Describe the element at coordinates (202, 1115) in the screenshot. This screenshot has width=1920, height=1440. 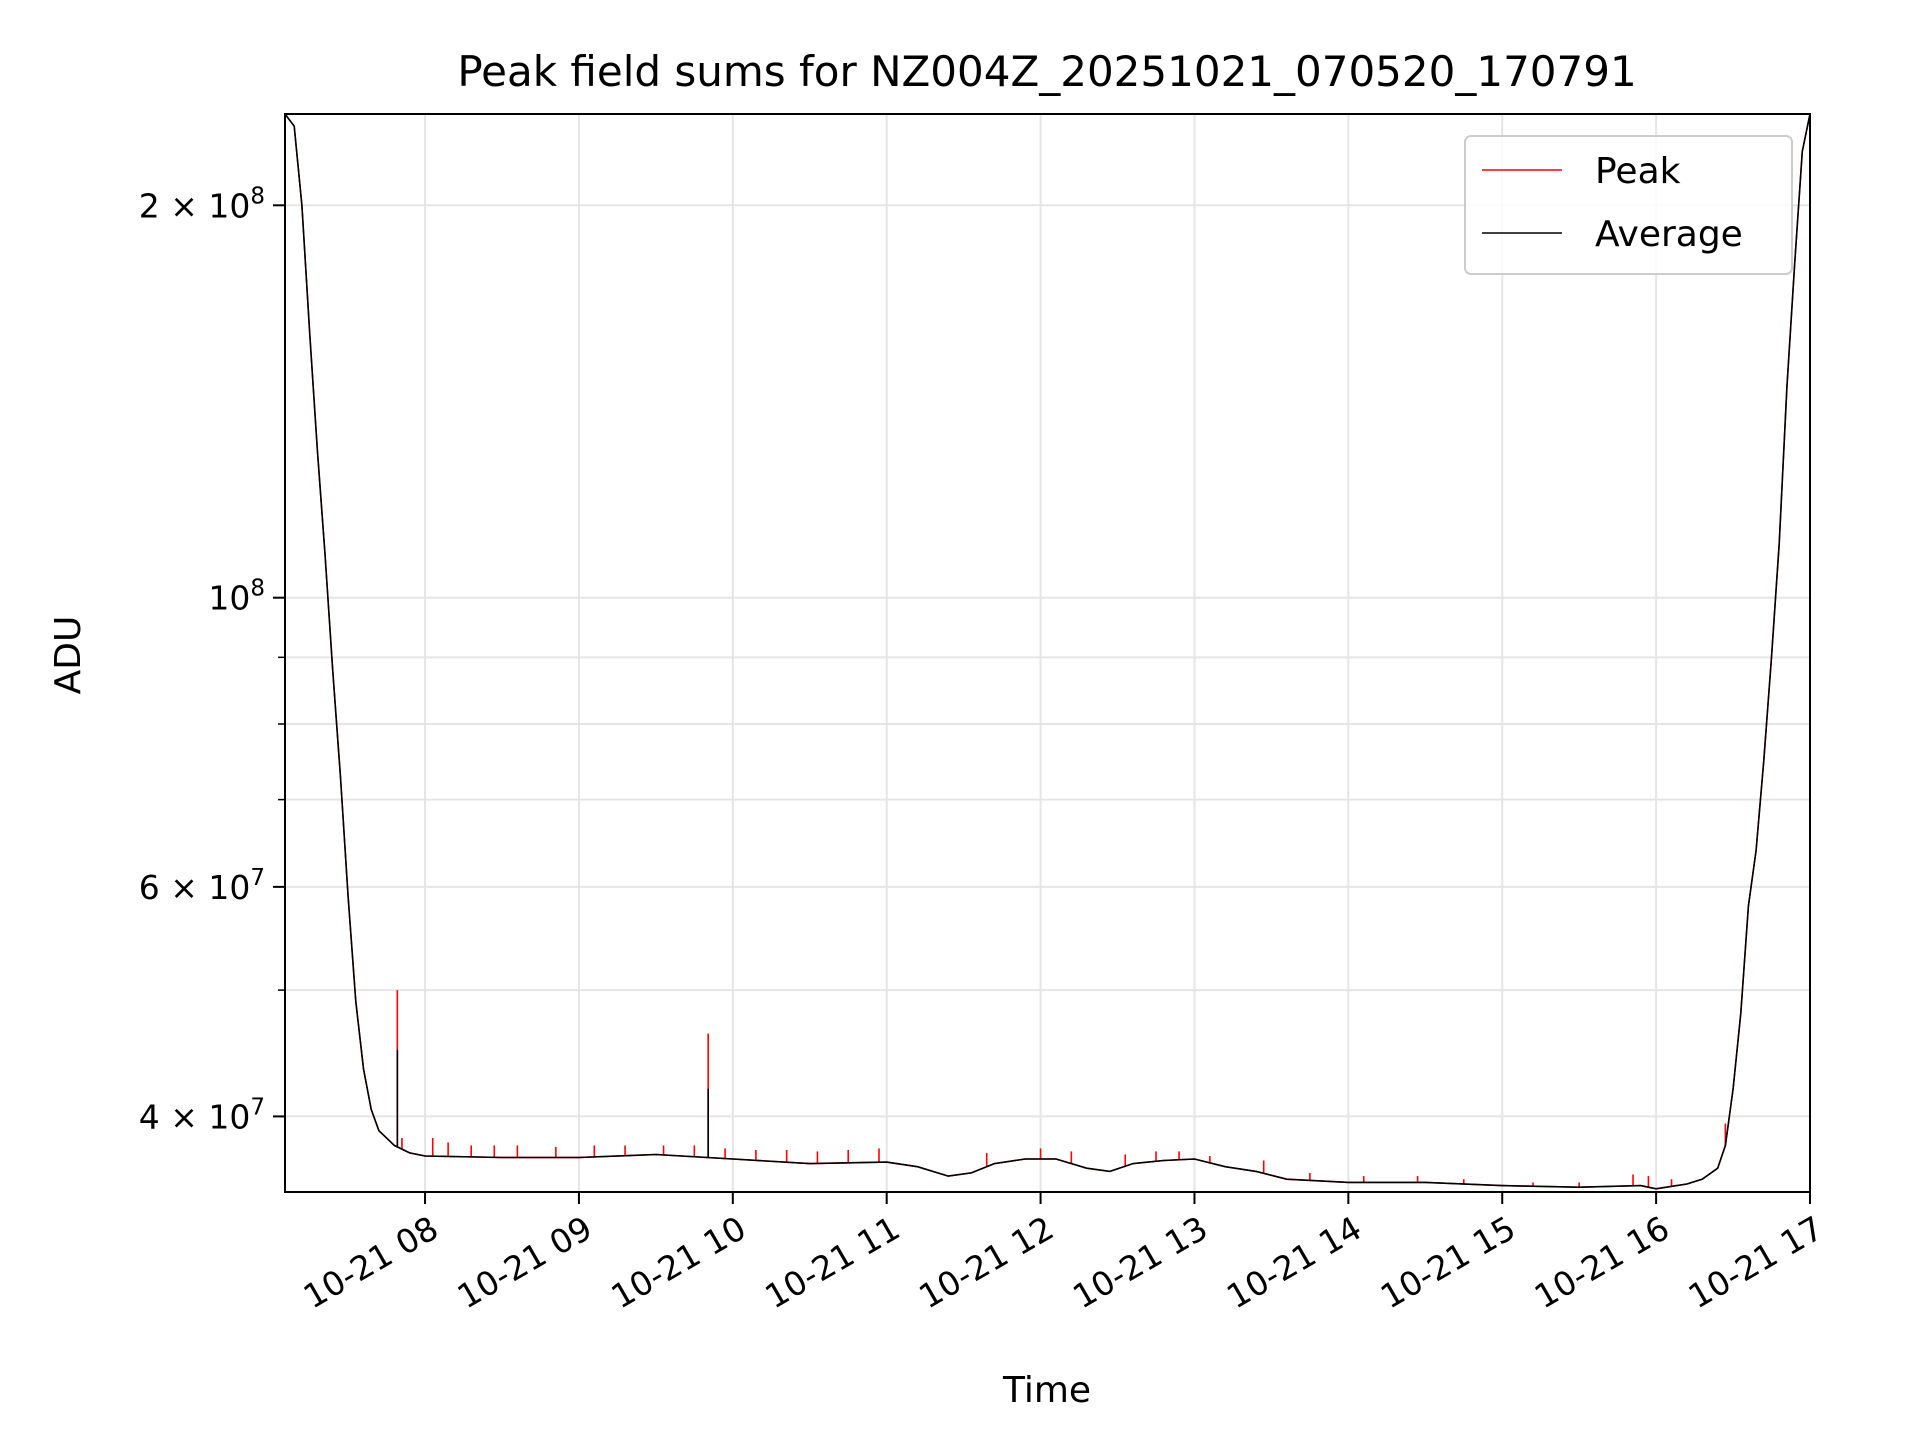
I see `y-tick-label: 4 × 107` at that location.